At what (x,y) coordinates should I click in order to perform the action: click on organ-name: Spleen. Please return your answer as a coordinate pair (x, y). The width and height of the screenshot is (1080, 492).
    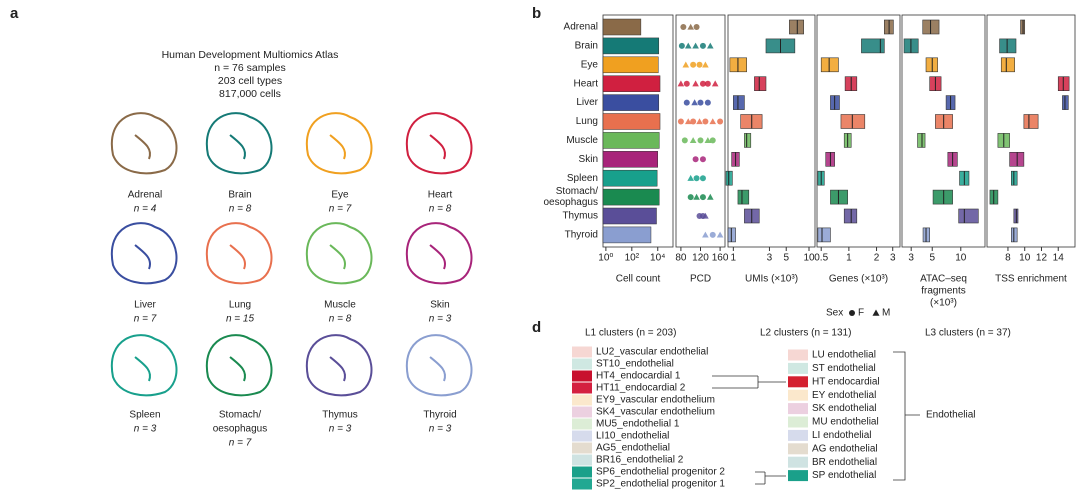
    Looking at the image, I should click on (144, 415).